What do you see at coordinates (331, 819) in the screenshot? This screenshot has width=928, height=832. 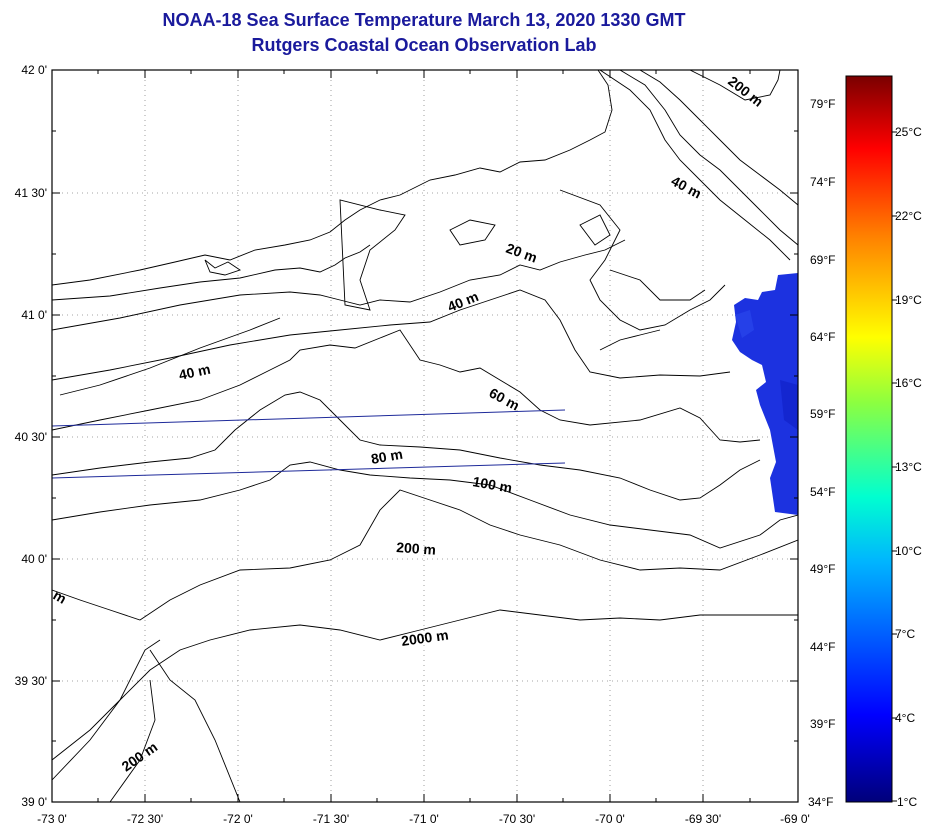 I see `lon-label: -71 30'` at bounding box center [331, 819].